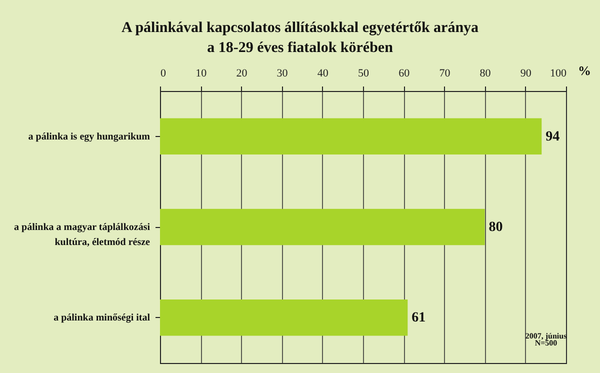 The height and width of the screenshot is (373, 600). Describe the element at coordinates (82, 235) in the screenshot. I see `y-tick-label: a pálinka a magyar táplálkozási kultúra, életmód része` at that location.